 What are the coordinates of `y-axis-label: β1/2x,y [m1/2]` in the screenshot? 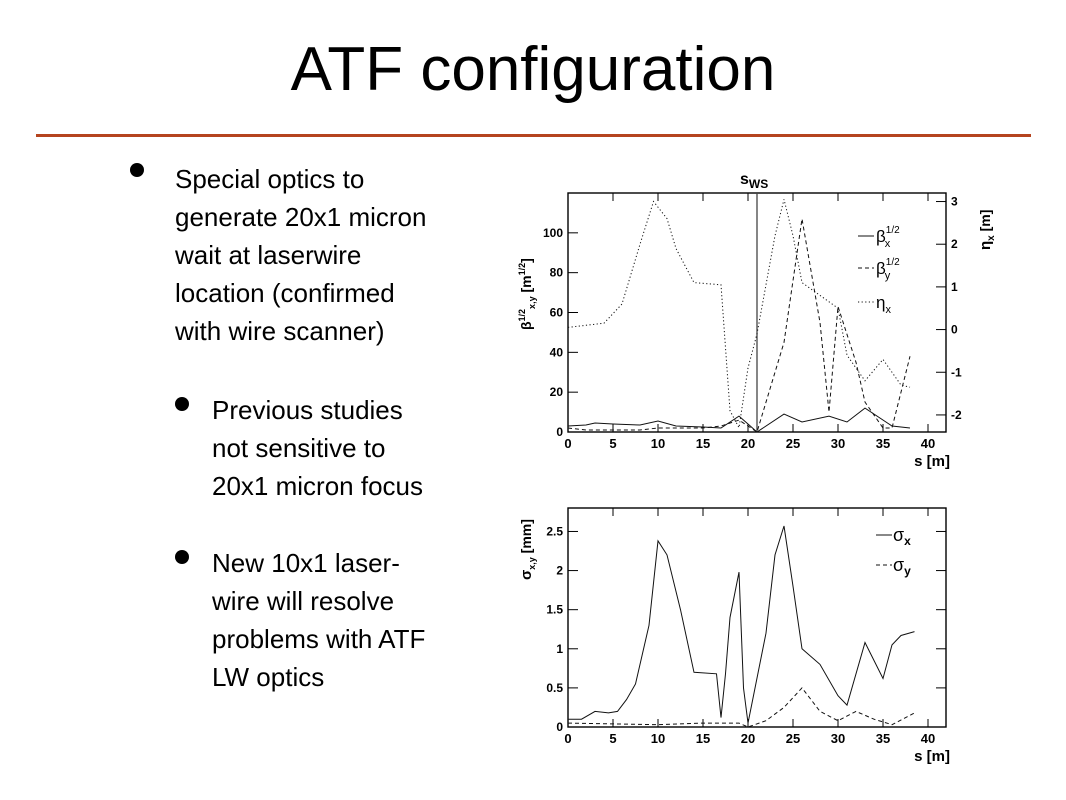 It's located at (527, 294).